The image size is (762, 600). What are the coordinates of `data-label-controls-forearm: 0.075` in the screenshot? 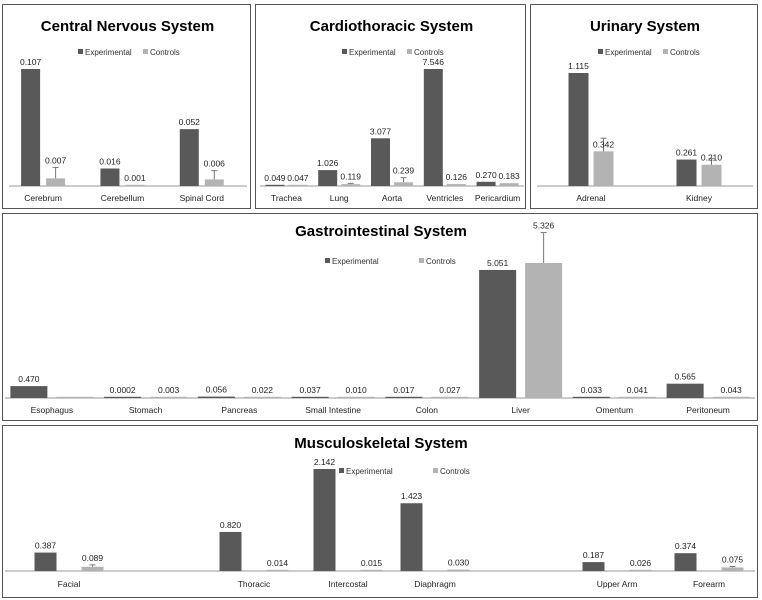 It's located at (733, 559).